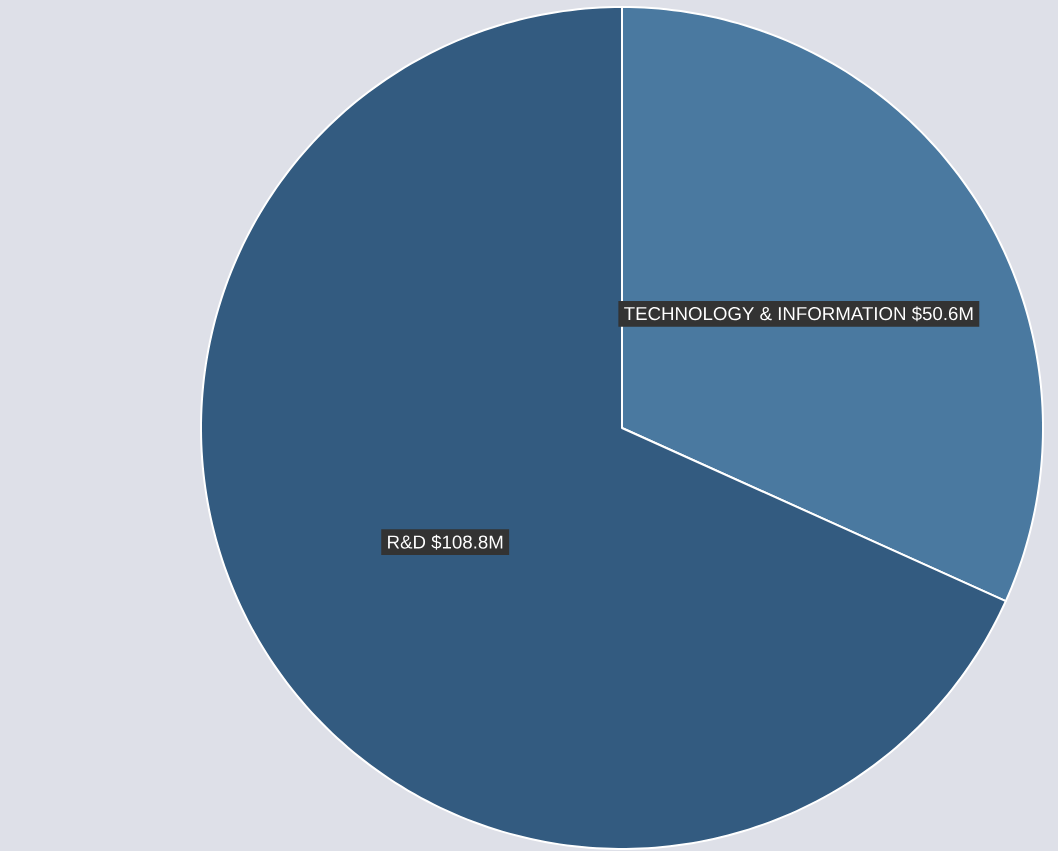  What do you see at coordinates (764, 313) in the screenshot?
I see `slice-label: TECHNOLOGY & INFORMATION` at bounding box center [764, 313].